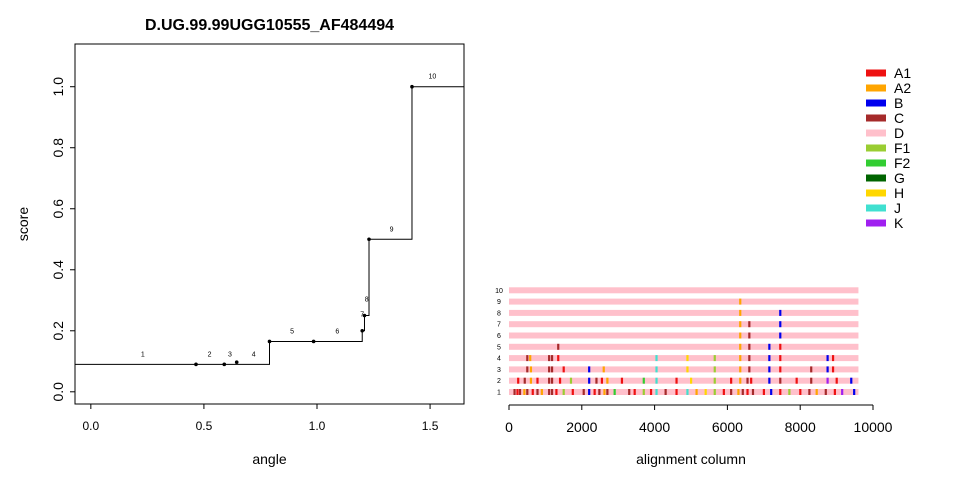 The image size is (960, 480). What do you see at coordinates (499, 393) in the screenshot?
I see `alignment-row-label: 1` at bounding box center [499, 393].